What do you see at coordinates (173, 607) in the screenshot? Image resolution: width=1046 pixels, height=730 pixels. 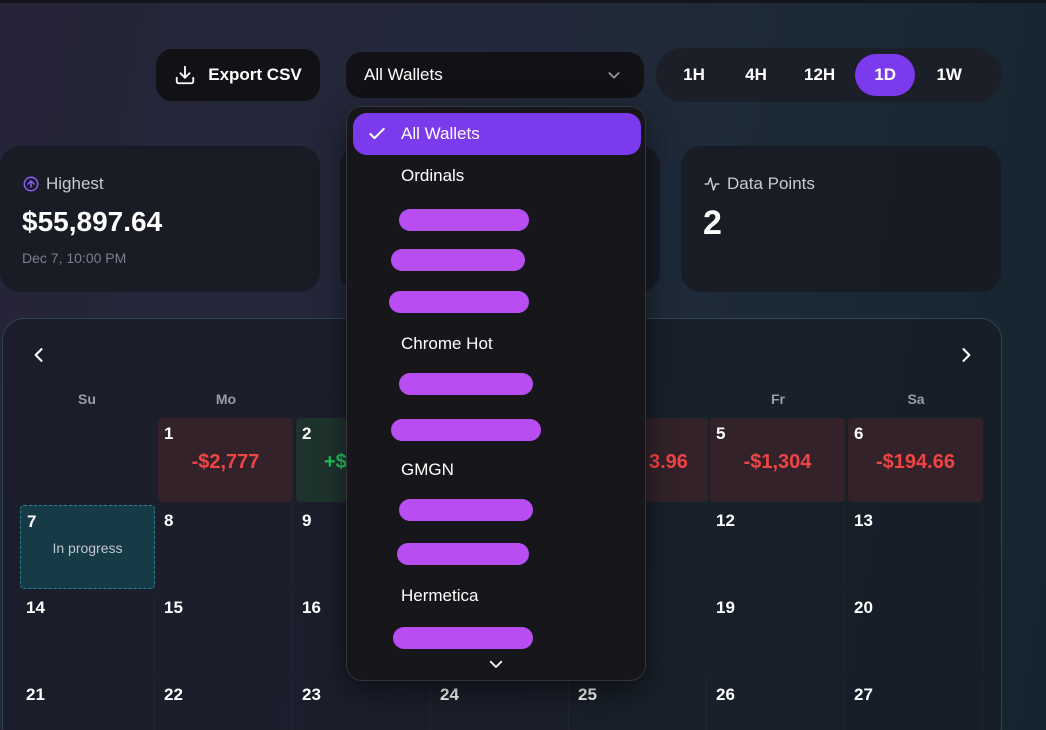 I see `day-number: 15` at bounding box center [173, 607].